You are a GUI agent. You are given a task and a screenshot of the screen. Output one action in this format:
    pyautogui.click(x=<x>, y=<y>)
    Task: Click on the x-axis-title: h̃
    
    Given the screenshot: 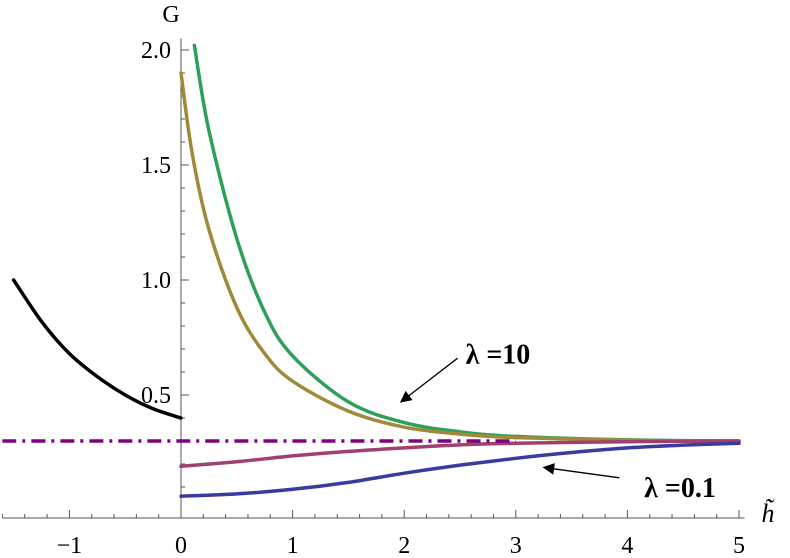 What is the action you would take?
    pyautogui.click(x=769, y=513)
    